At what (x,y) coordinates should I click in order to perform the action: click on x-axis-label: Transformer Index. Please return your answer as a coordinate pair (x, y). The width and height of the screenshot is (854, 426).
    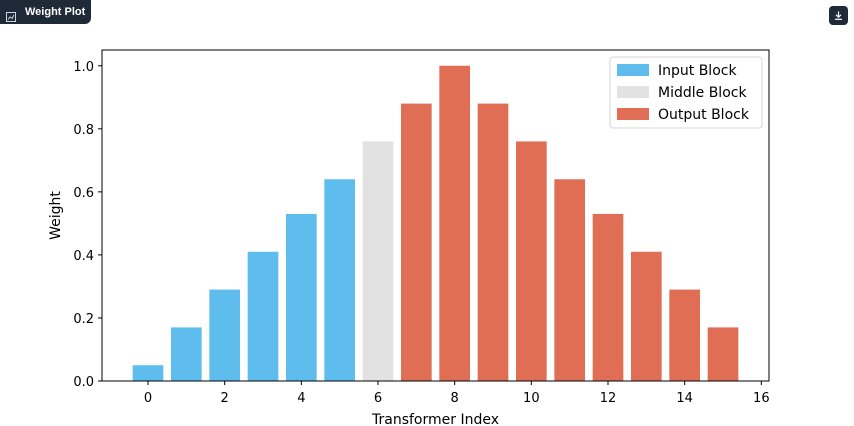
    Looking at the image, I should click on (435, 419).